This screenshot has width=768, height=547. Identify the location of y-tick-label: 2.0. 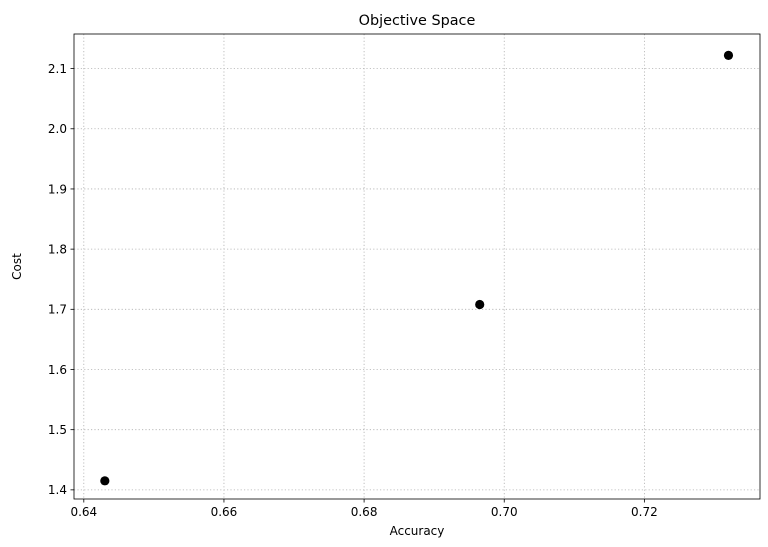
(57, 129).